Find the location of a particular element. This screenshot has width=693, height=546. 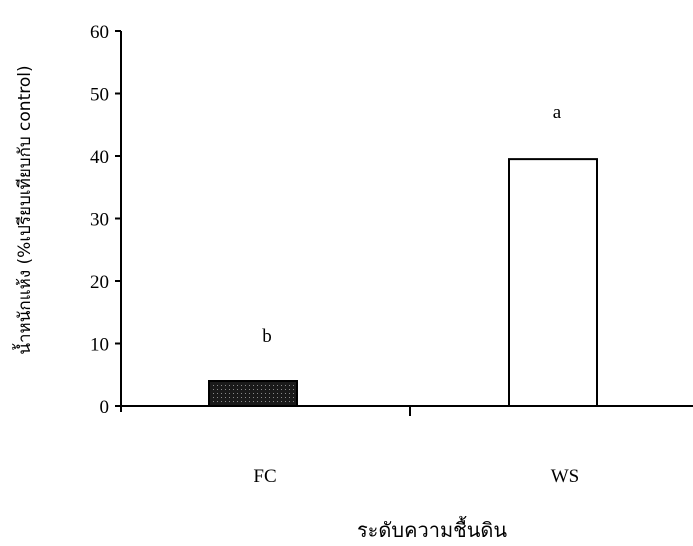

y-tick-label: 60 is located at coordinates (99, 32).